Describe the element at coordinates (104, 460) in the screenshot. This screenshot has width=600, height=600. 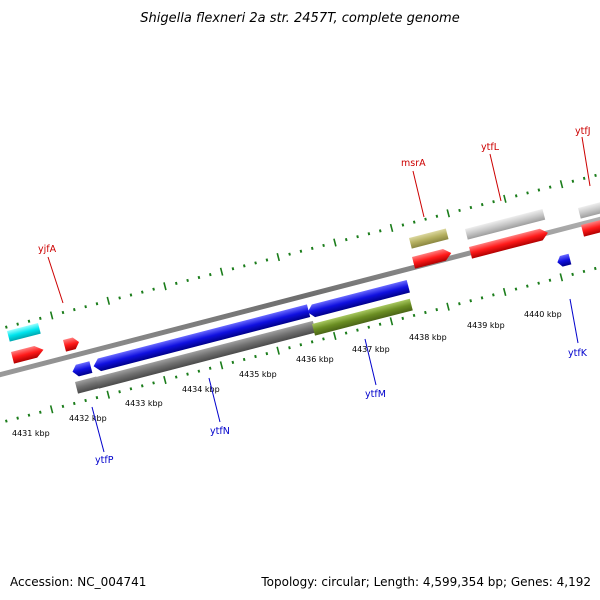
I see `gene-label-ytfP: ytfP` at that location.